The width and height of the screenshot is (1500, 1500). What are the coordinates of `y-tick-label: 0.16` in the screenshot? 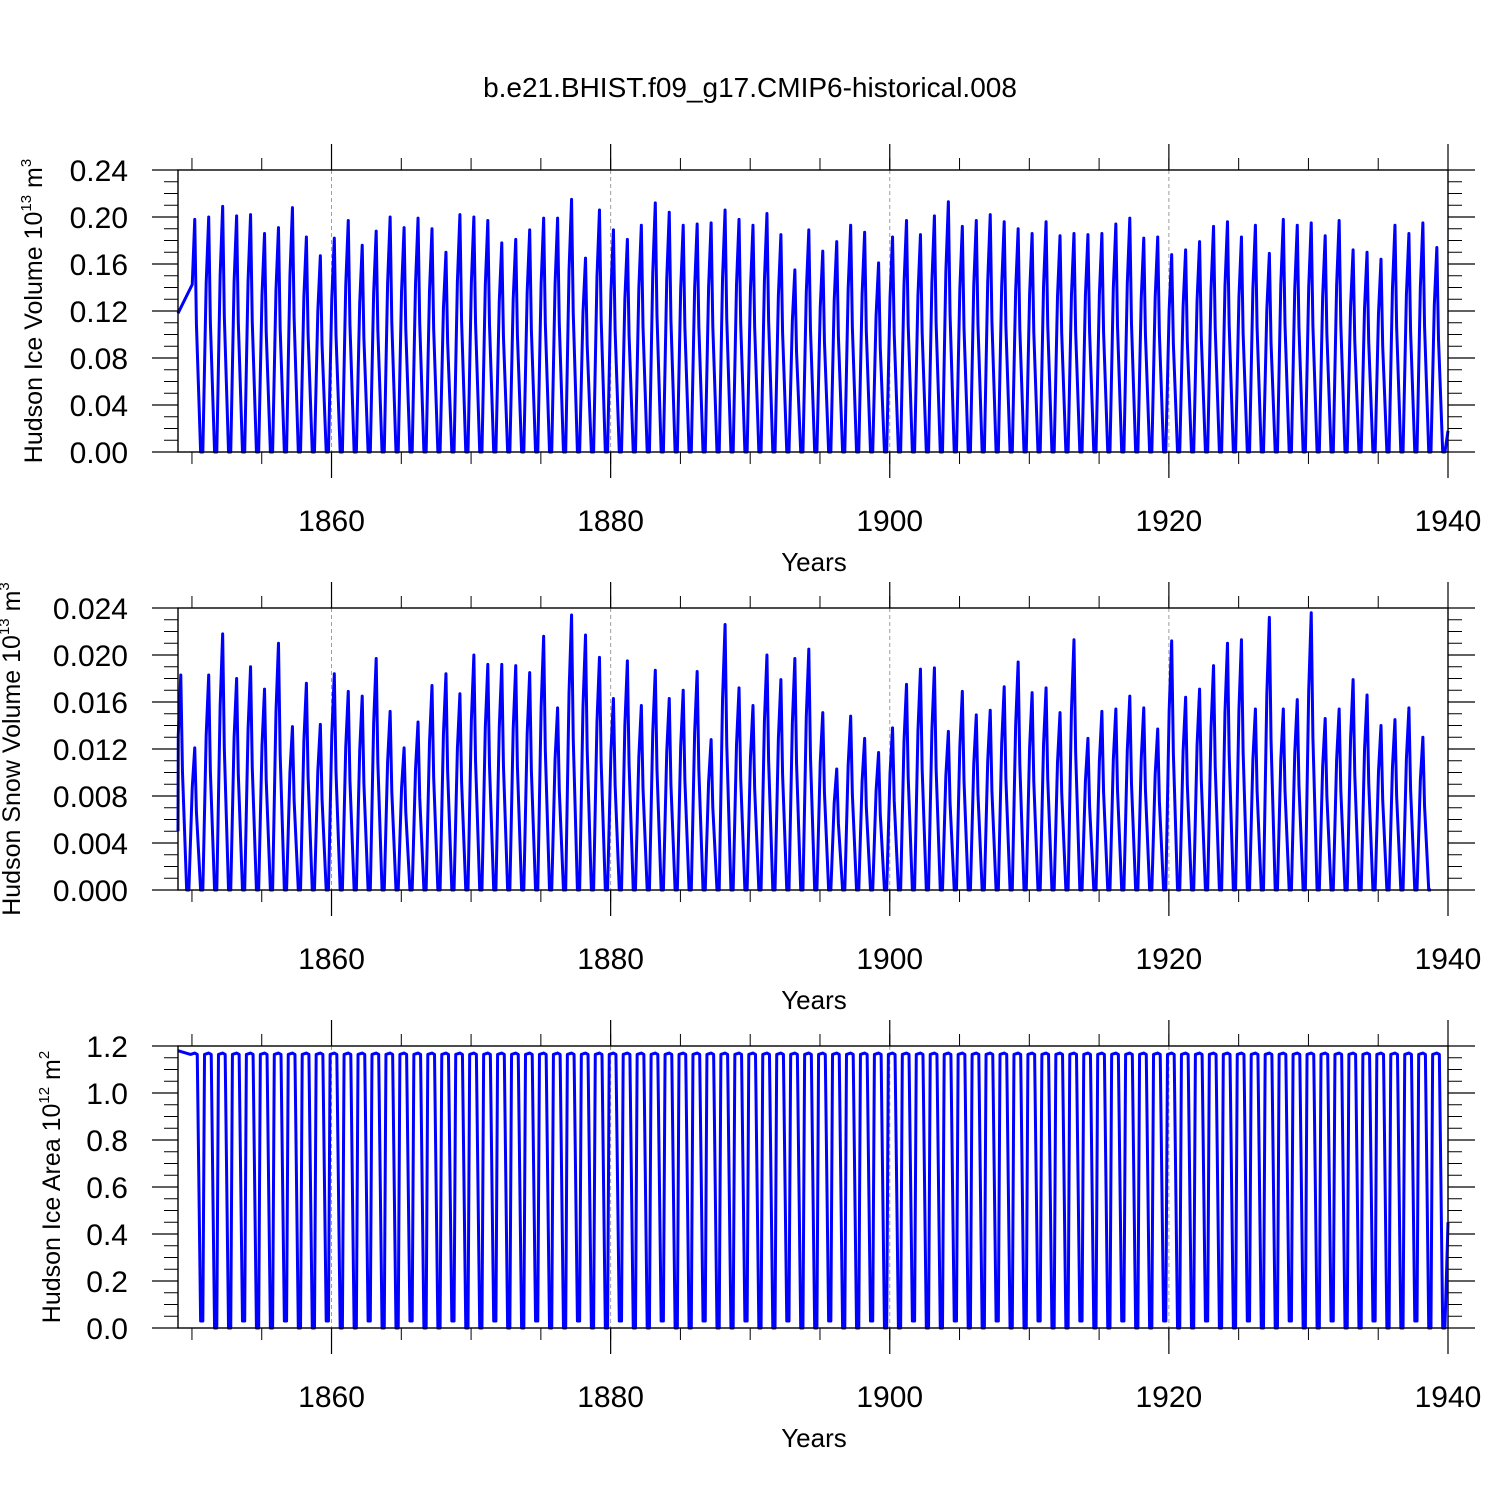 It's located at (99, 265).